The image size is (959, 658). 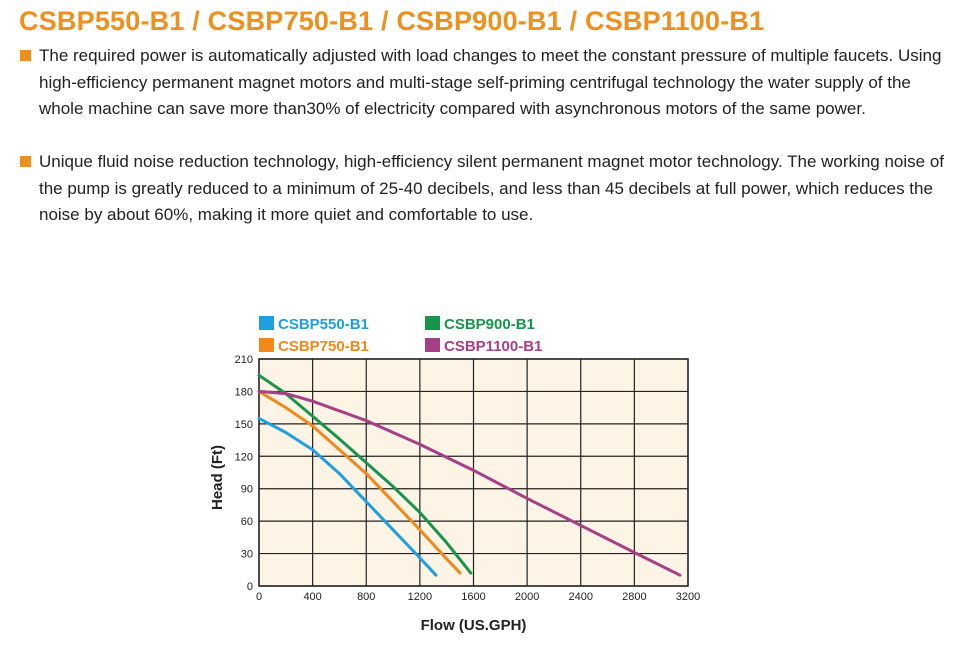 I want to click on series-line-csbp750-b1, so click(x=359, y=482).